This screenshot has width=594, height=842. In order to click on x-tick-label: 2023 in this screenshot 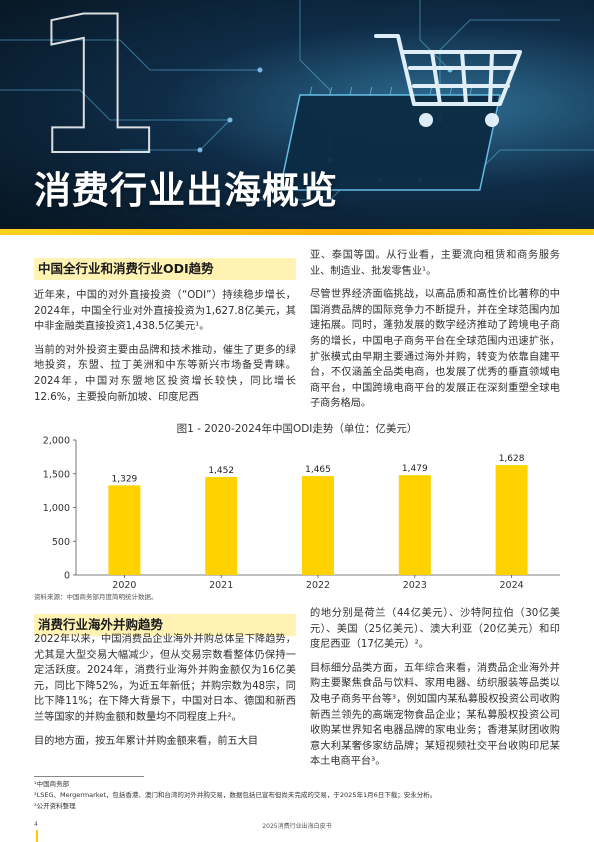, I will do `click(415, 585)`.